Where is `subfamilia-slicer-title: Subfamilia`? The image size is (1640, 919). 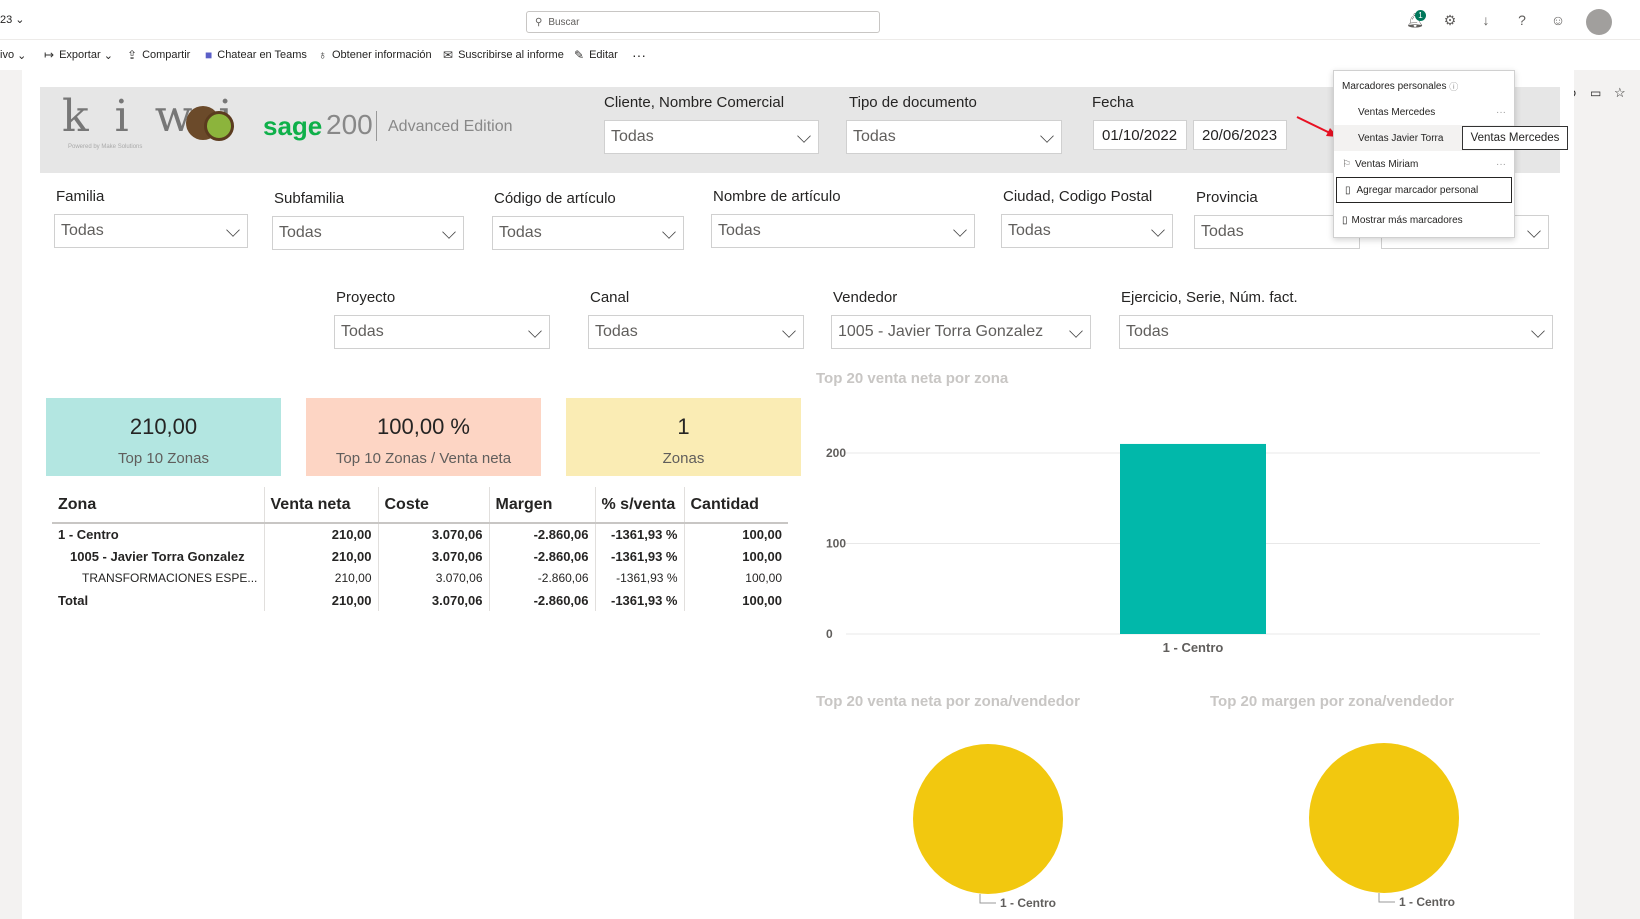
subfamilia-slicer-title: Subfamilia is located at coordinates (309, 198).